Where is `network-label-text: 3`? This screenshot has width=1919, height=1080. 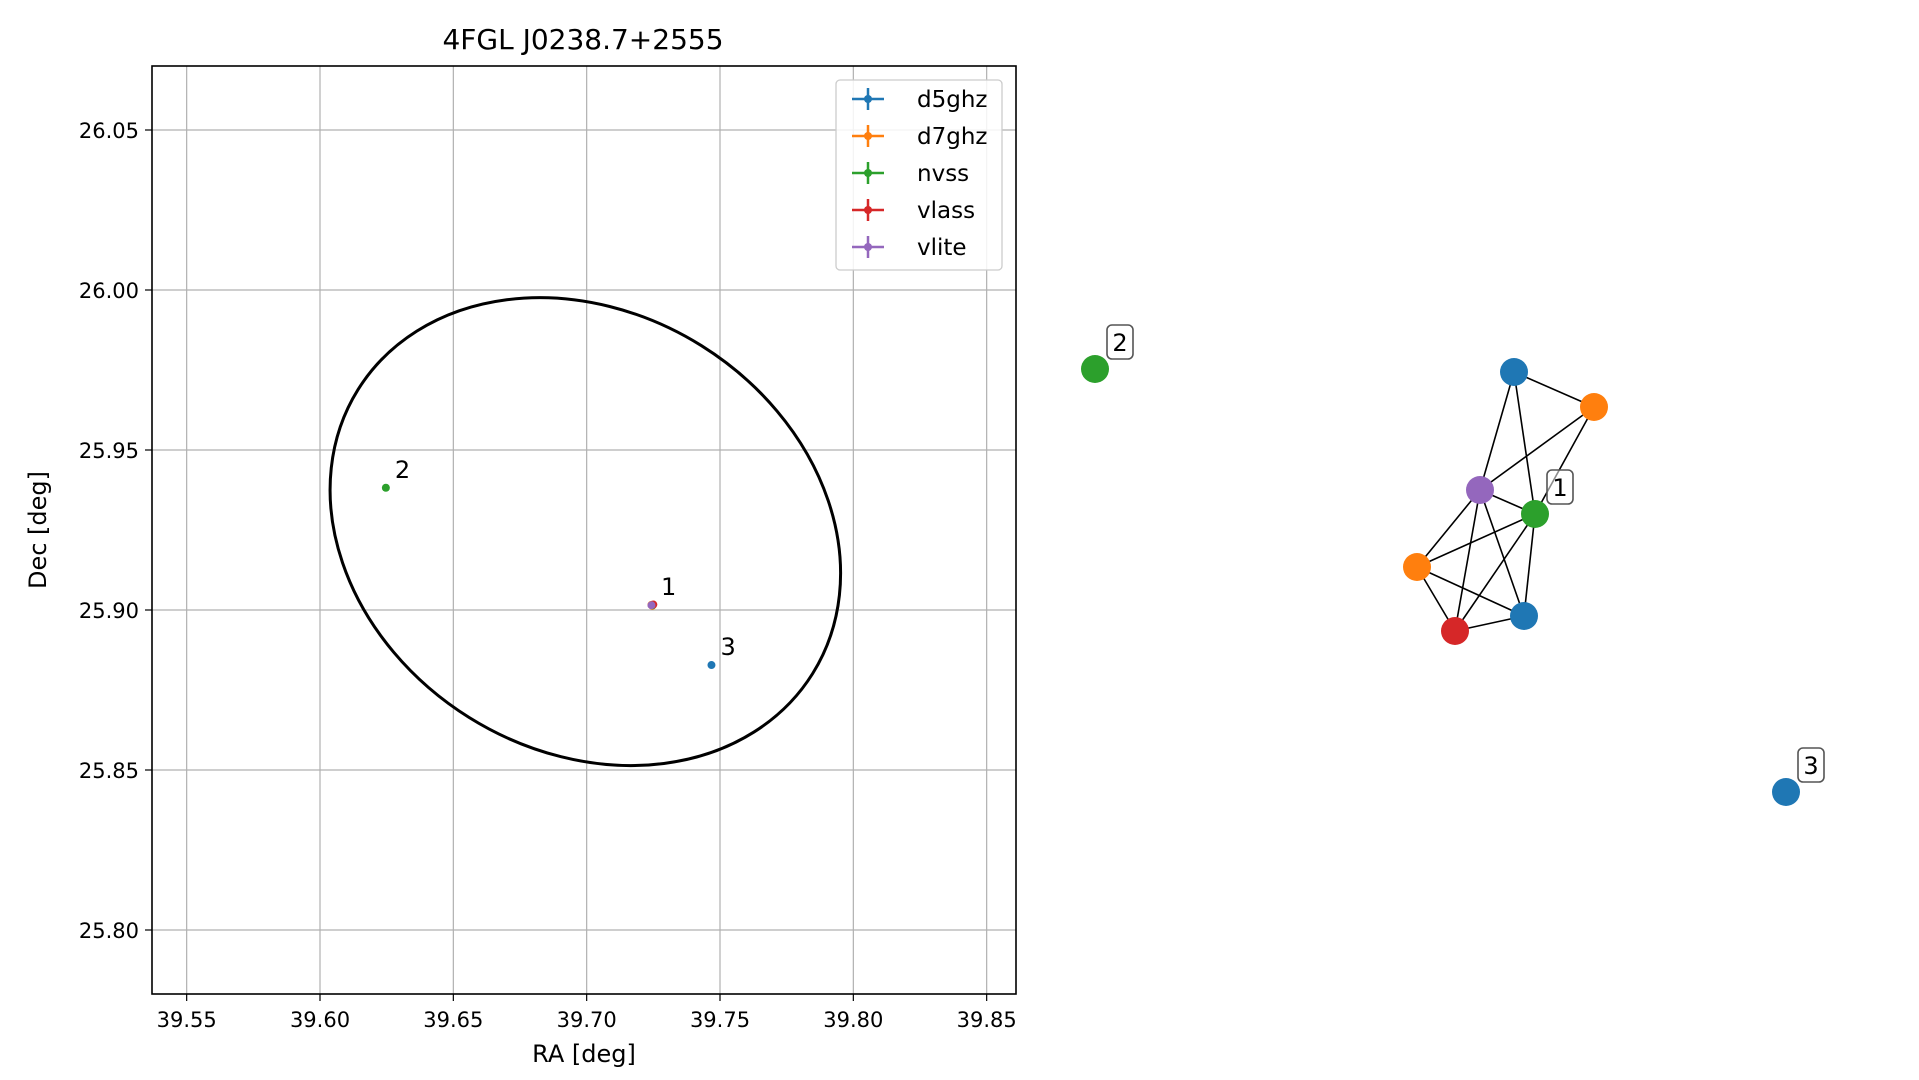 network-label-text: 3 is located at coordinates (1810, 766).